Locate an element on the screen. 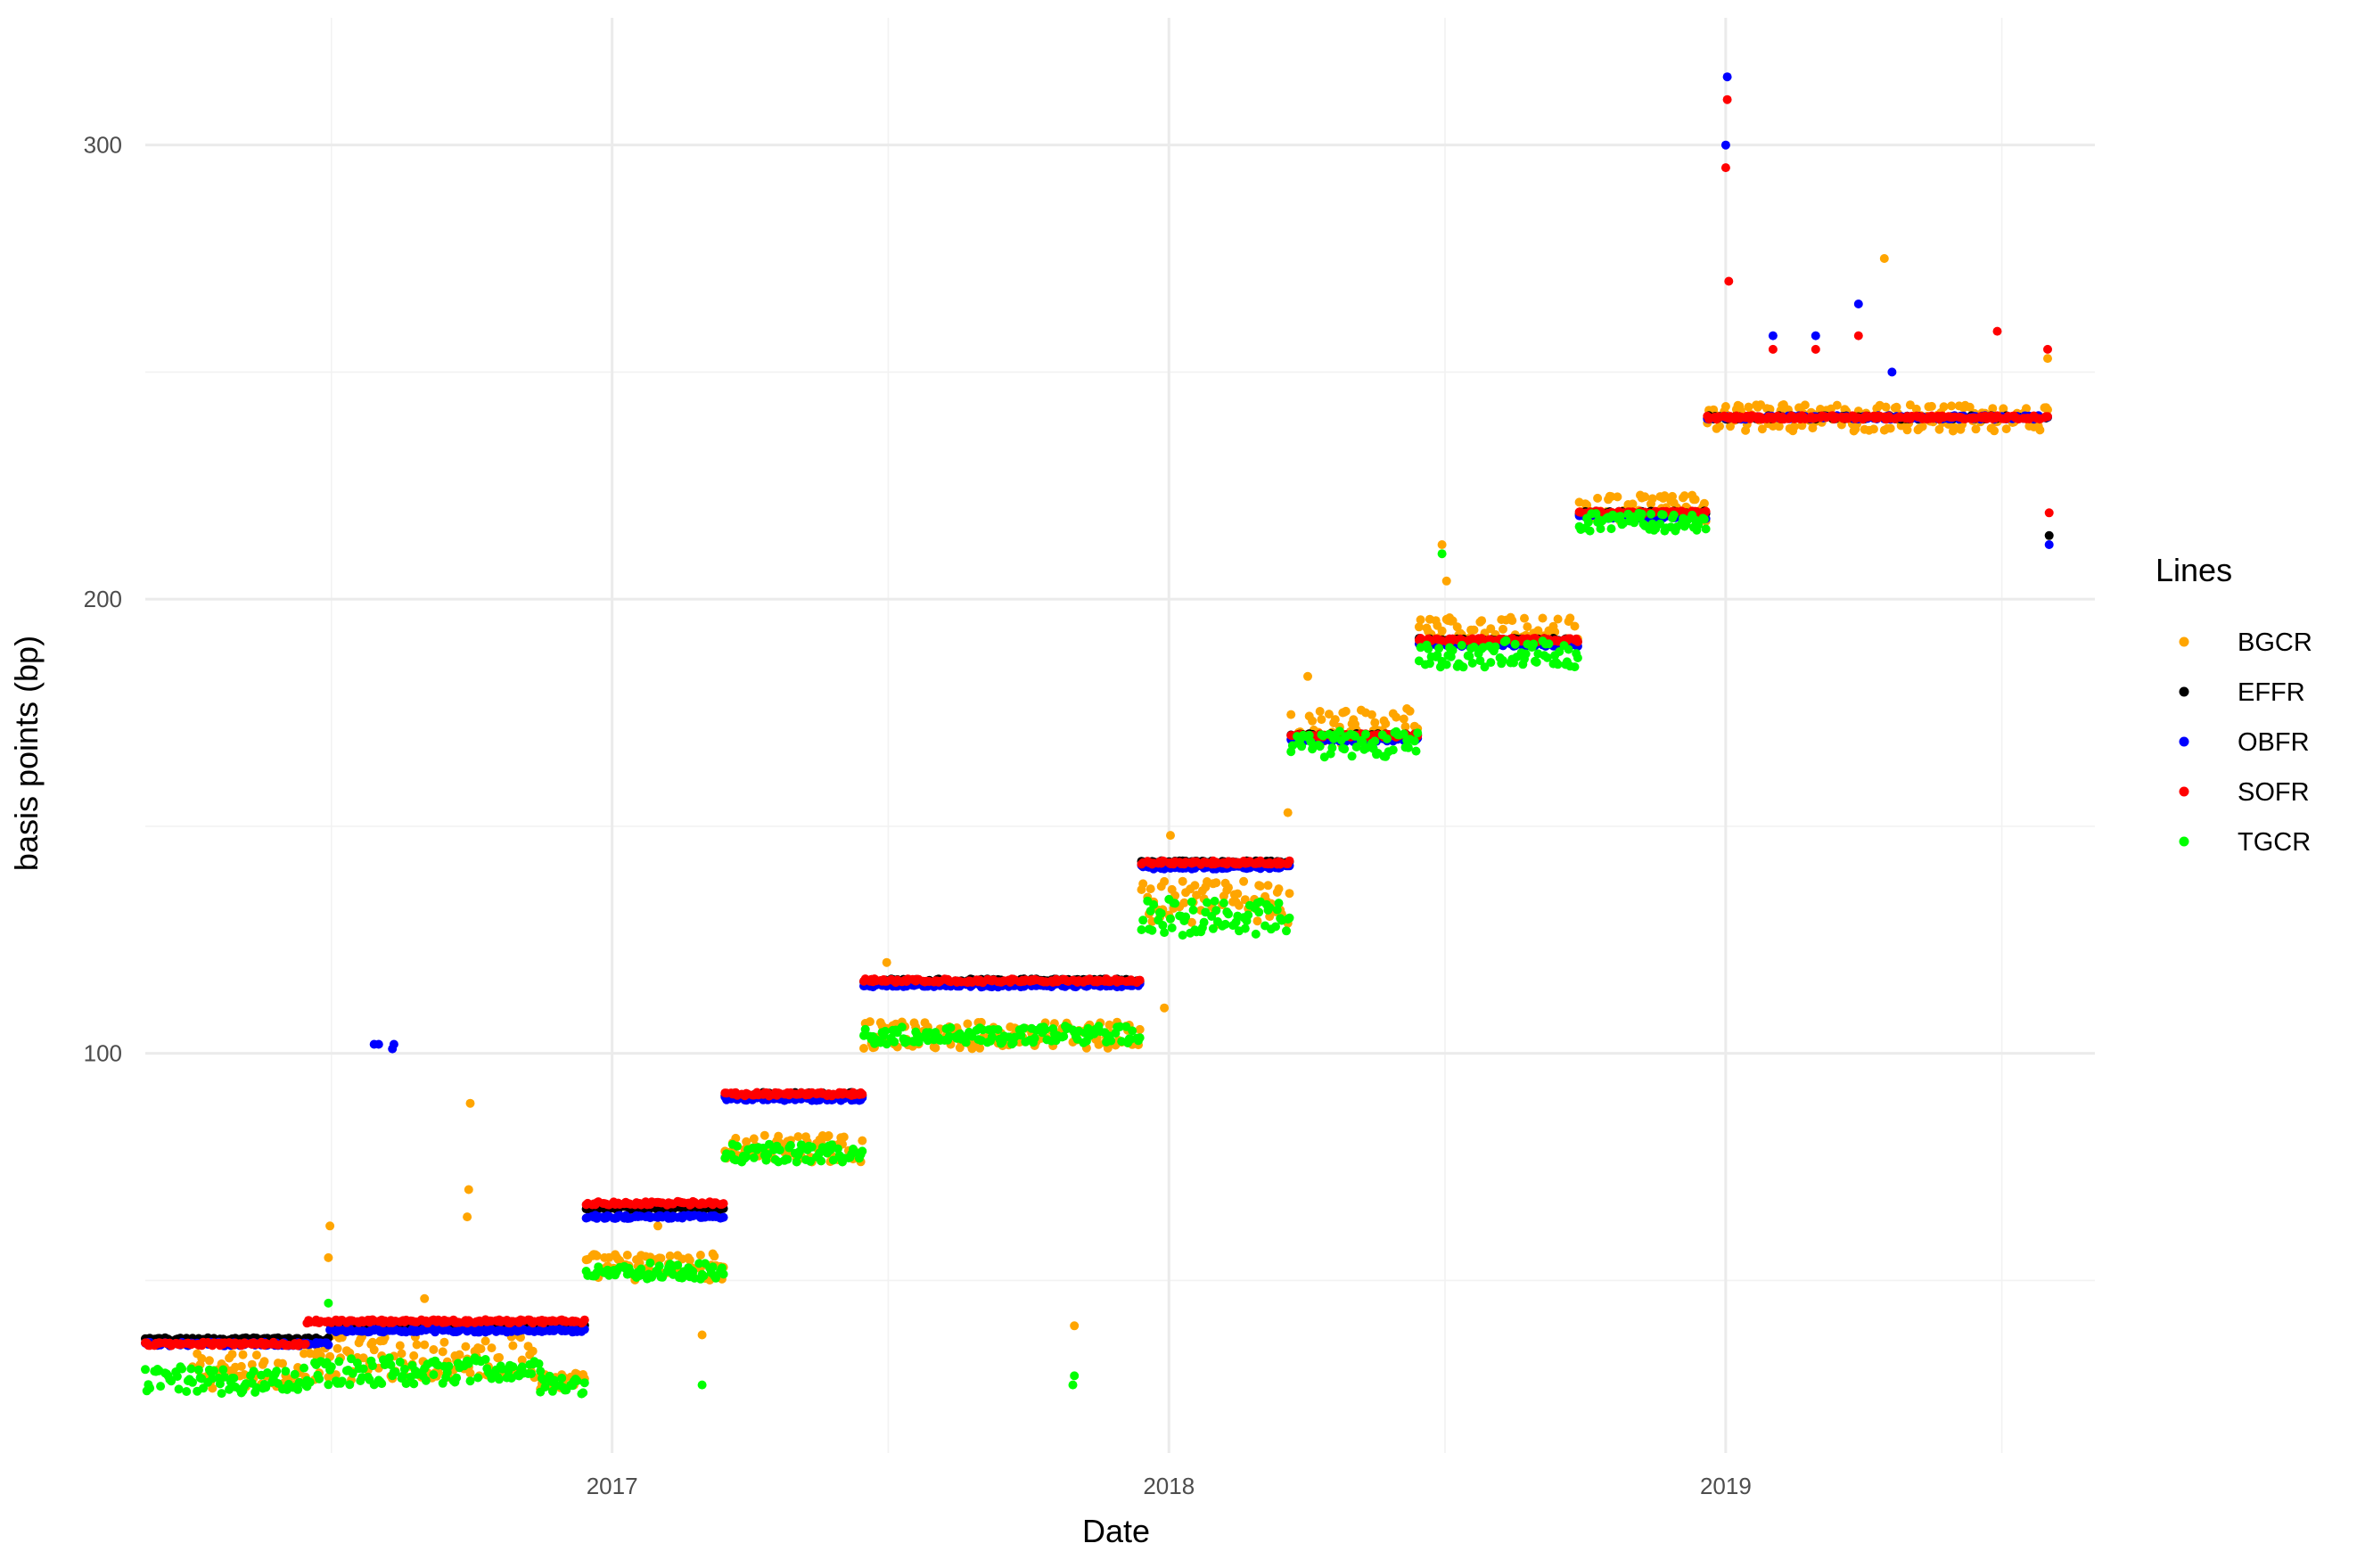  y-tick-label: 300 is located at coordinates (103, 145).